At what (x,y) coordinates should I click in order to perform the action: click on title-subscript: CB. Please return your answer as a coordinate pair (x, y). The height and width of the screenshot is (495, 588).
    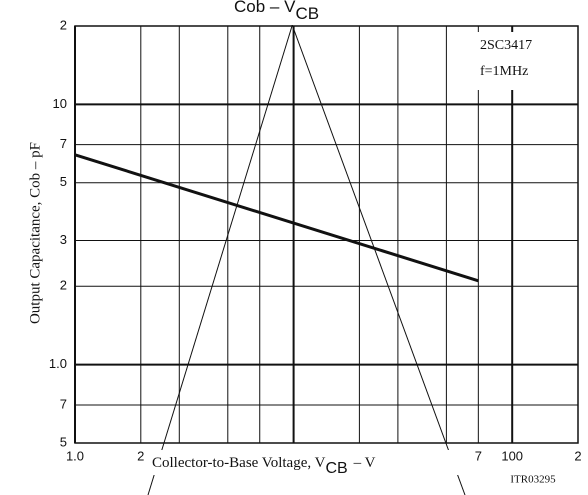
    Looking at the image, I should click on (307, 13).